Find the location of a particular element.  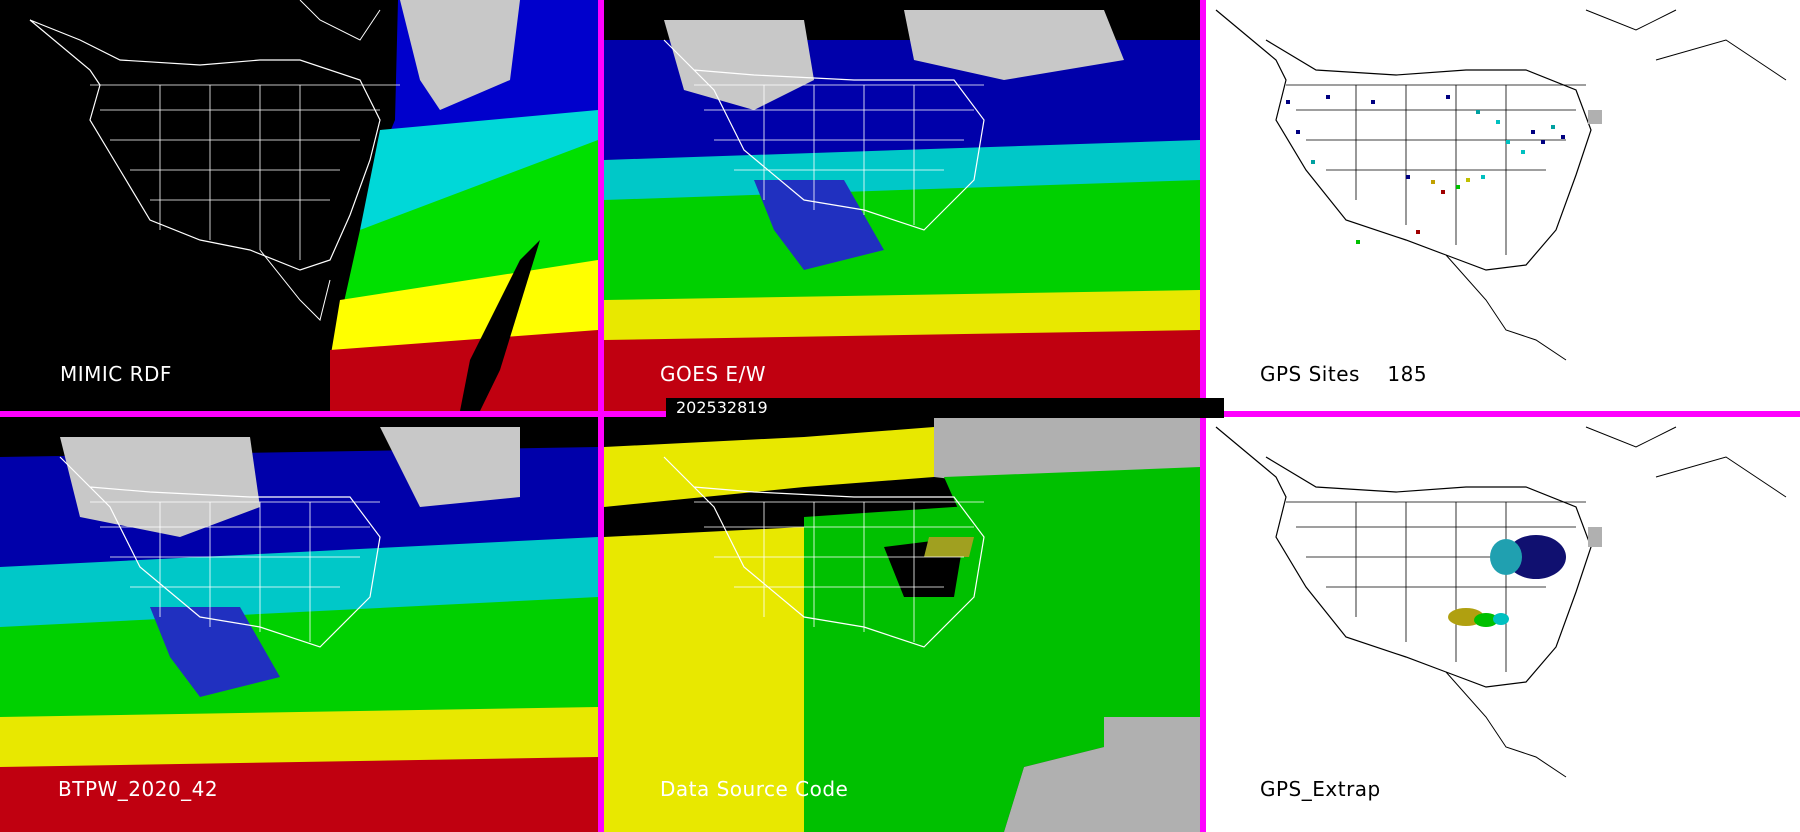

gps-extrap-label: GPS_Extrap is located at coordinates (1320, 789).